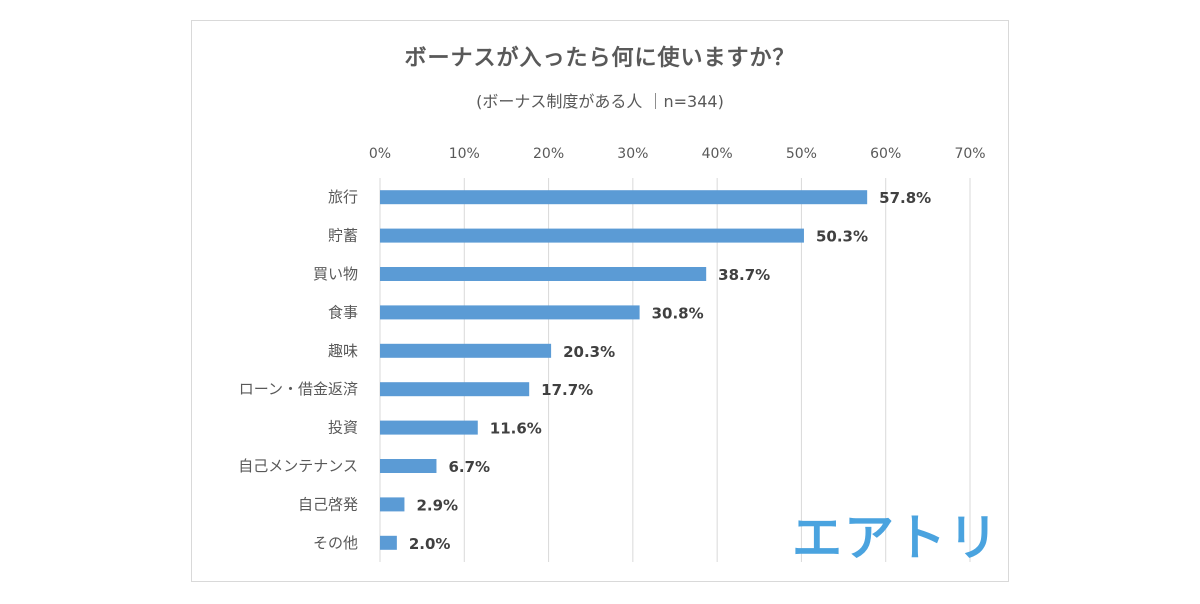  I want to click on chart-title: ボーナスが入ったら何に使いますか？, so click(600, 58).